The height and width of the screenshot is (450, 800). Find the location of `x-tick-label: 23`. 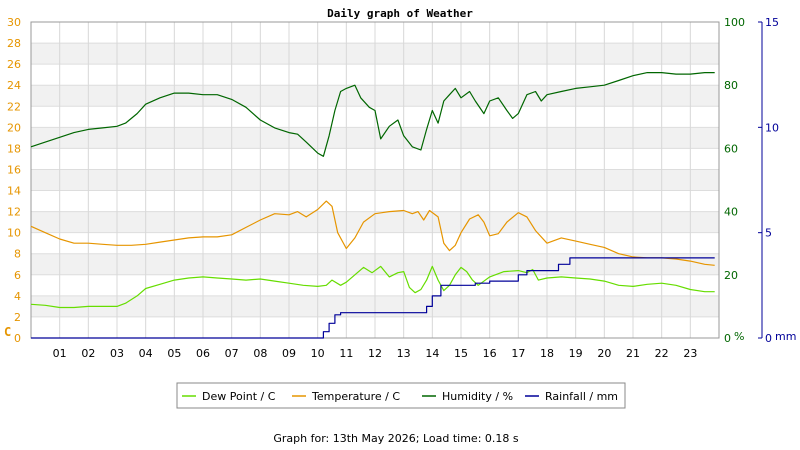

x-tick-label: 23 is located at coordinates (690, 353).